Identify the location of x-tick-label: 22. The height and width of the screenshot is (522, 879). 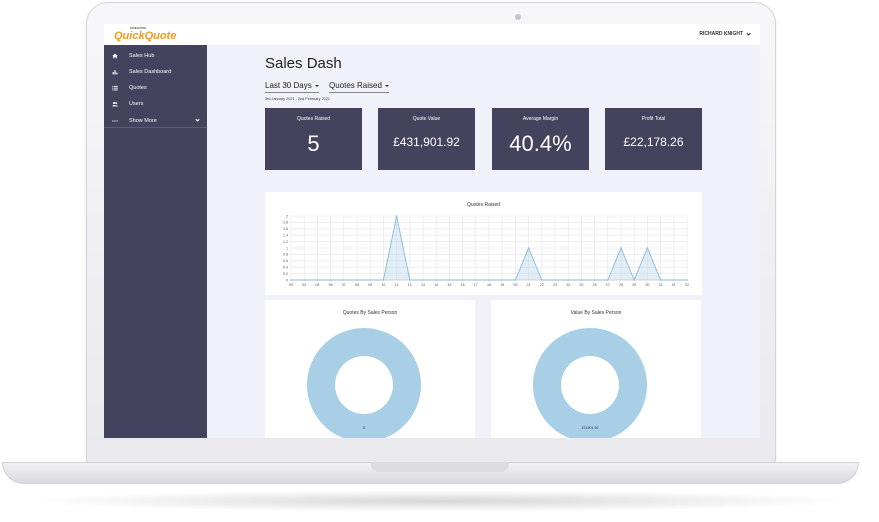
(542, 285).